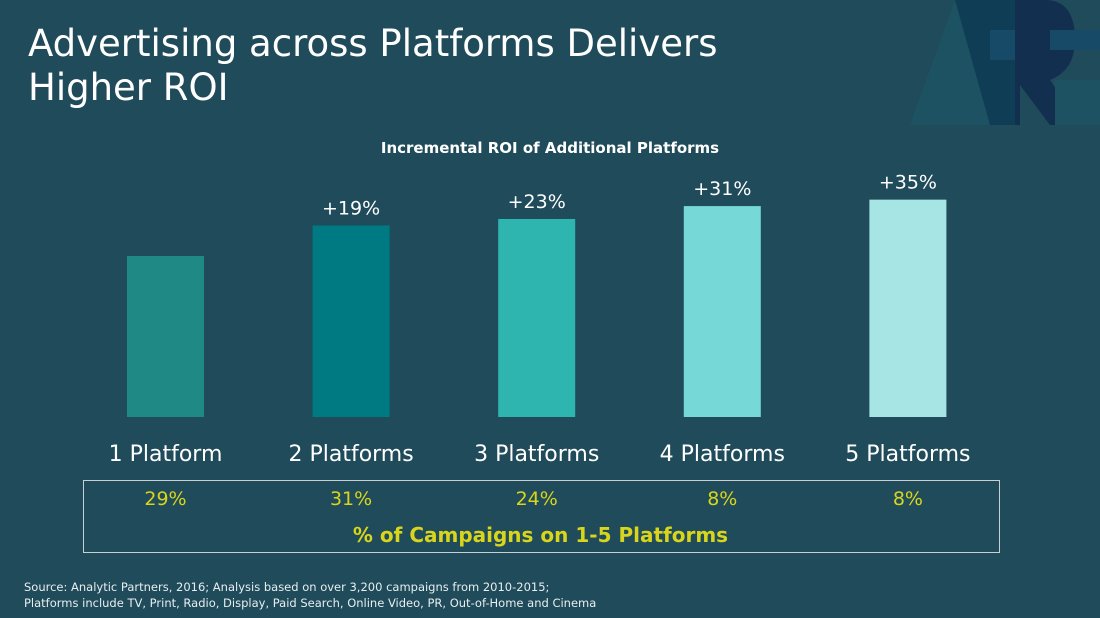 The image size is (1100, 618). Describe the element at coordinates (536, 454) in the screenshot. I see `category-label: 3 Platforms` at that location.